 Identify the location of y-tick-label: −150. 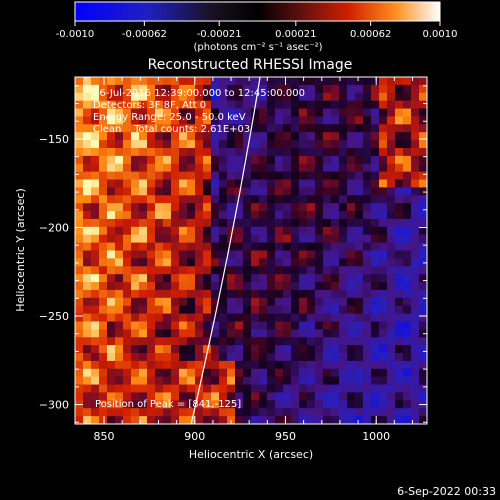
(54, 139).